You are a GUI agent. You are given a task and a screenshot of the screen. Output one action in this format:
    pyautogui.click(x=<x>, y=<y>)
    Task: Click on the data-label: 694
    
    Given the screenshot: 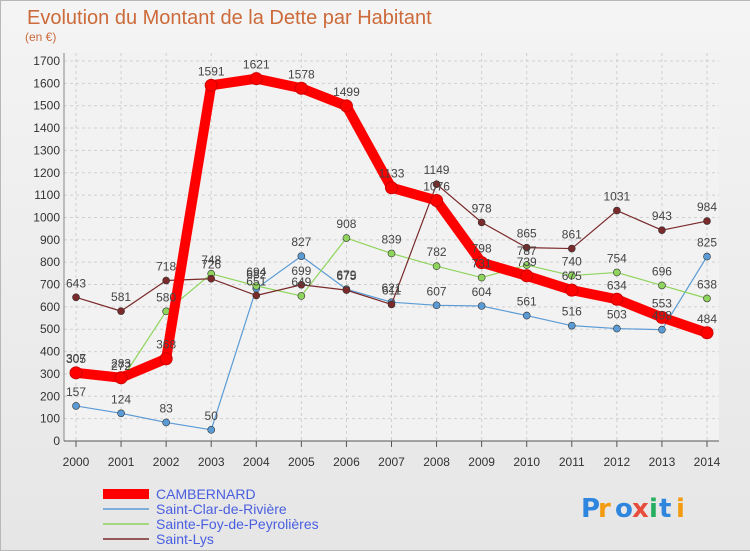 What is the action you would take?
    pyautogui.click(x=256, y=272)
    